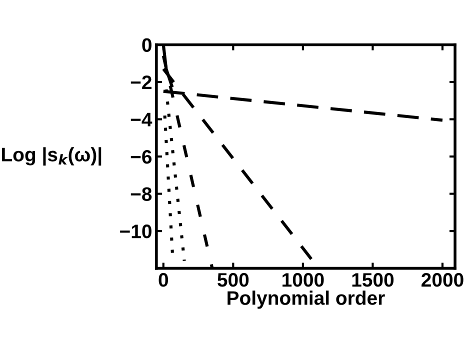  Describe the element at coordinates (136, 231) in the screenshot. I see `y-tick-label: −10` at that location.